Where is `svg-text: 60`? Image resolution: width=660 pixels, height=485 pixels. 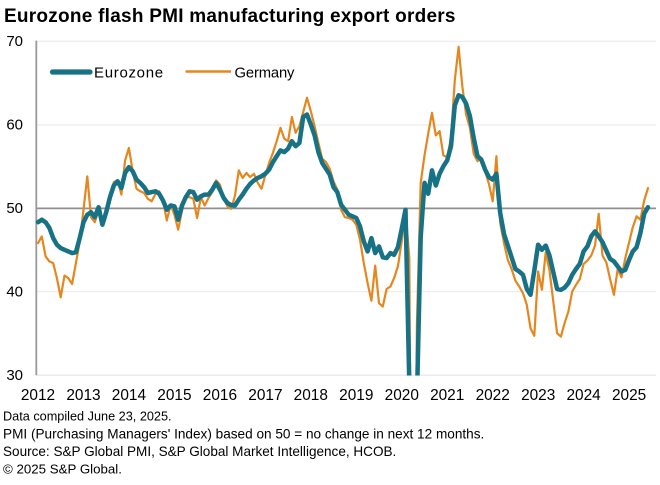
svg-text: 60 is located at coordinates (14, 125).